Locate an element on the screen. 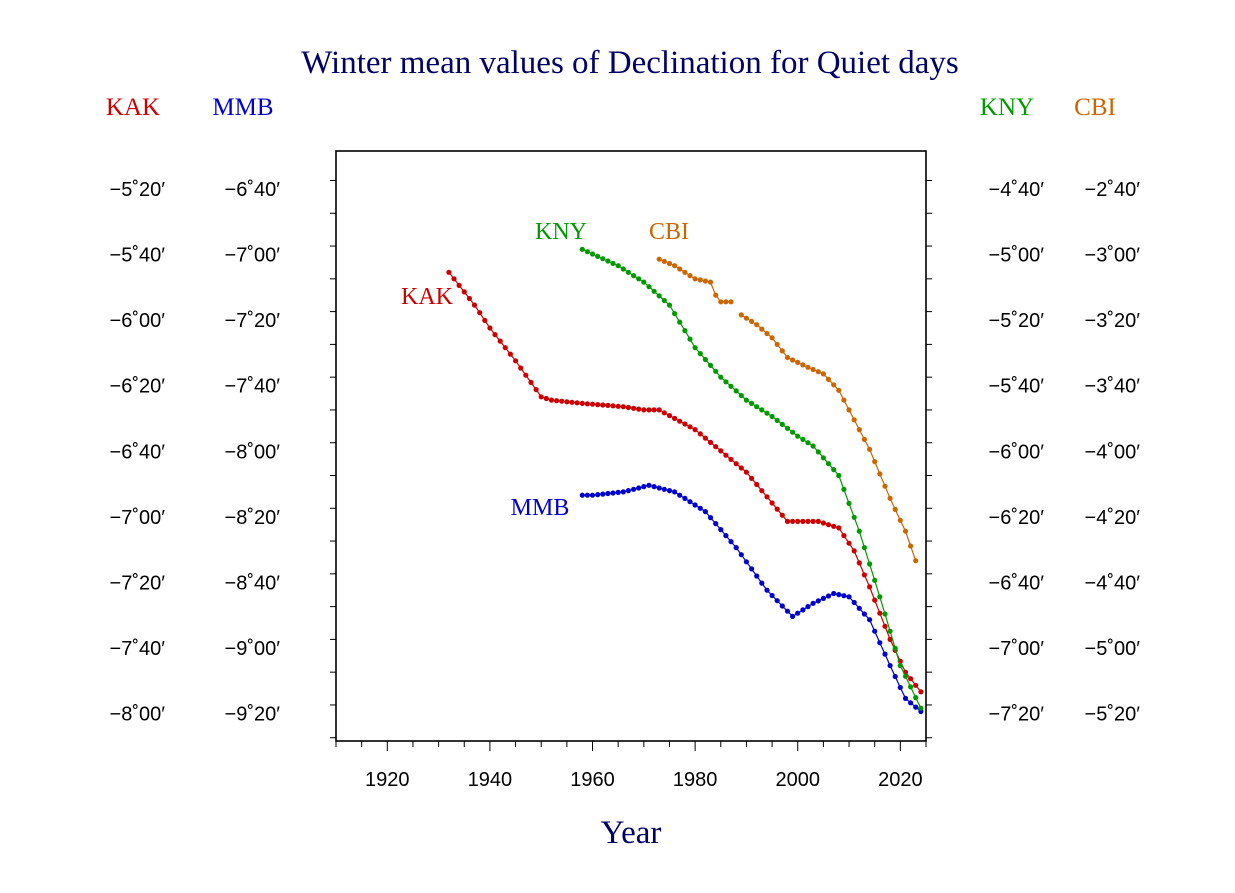 This screenshot has width=1235, height=893. x-axis-title: Year is located at coordinates (631, 833).